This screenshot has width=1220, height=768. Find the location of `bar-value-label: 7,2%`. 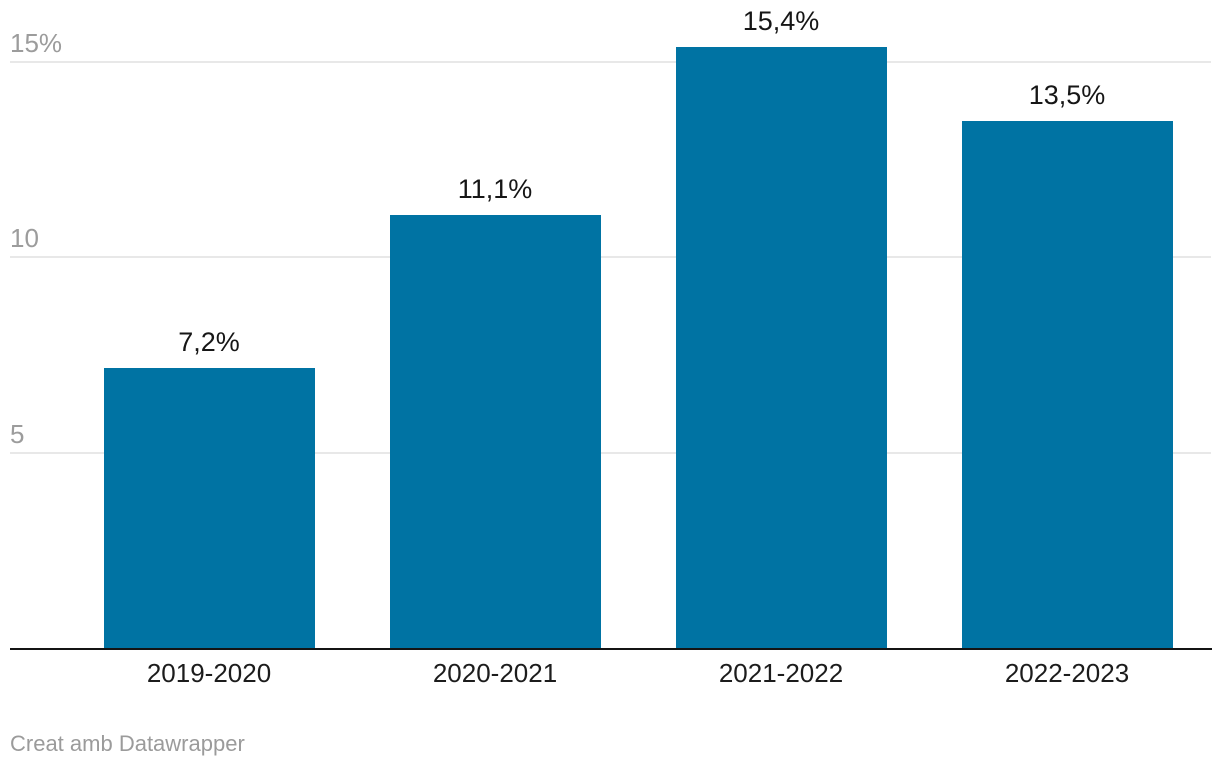

bar-value-label: 7,2% is located at coordinates (209, 341).